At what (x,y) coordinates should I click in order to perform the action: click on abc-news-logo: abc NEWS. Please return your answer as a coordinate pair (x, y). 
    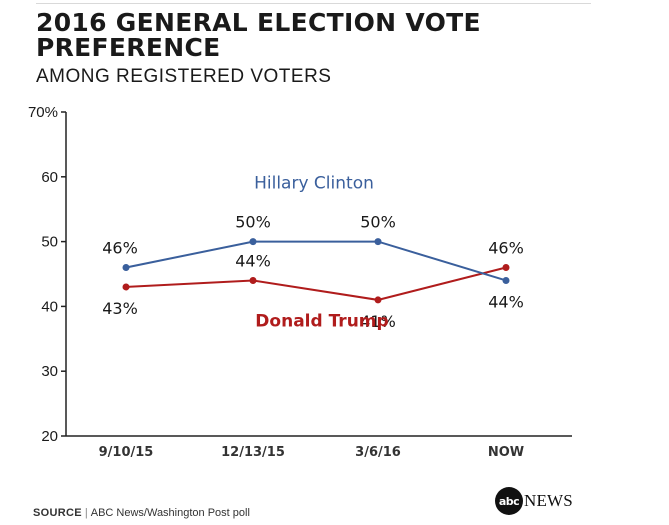
    Looking at the image, I should click on (534, 501).